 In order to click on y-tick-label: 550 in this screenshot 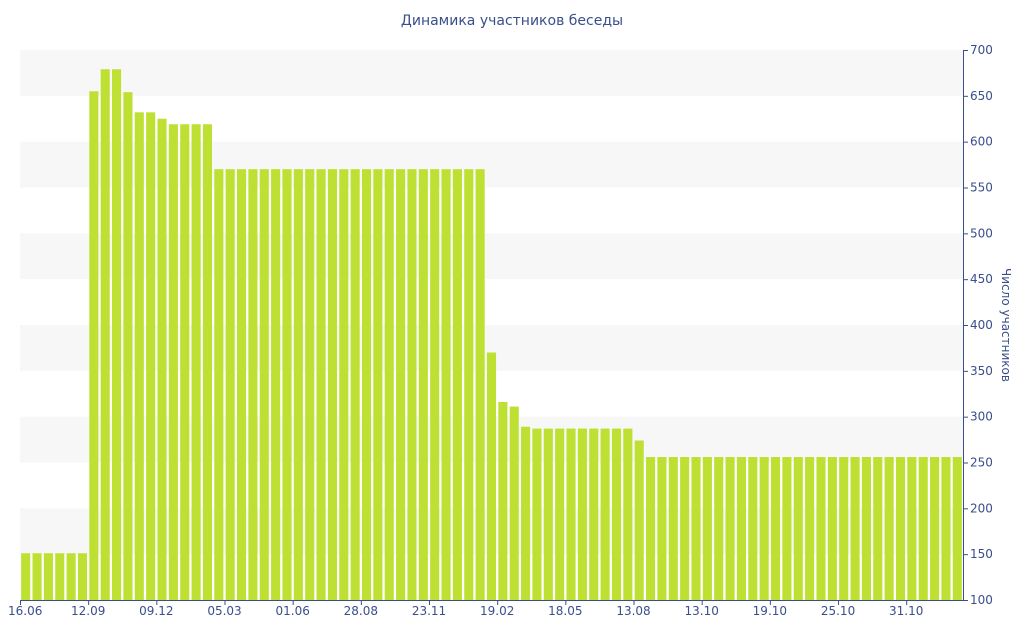, I will do `click(981, 188)`.